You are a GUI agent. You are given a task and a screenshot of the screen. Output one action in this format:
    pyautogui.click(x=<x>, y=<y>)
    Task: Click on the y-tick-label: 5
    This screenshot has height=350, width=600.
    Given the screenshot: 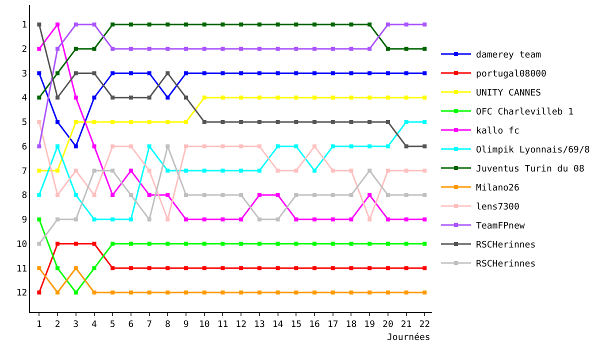 What is the action you would take?
    pyautogui.click(x=25, y=123)
    